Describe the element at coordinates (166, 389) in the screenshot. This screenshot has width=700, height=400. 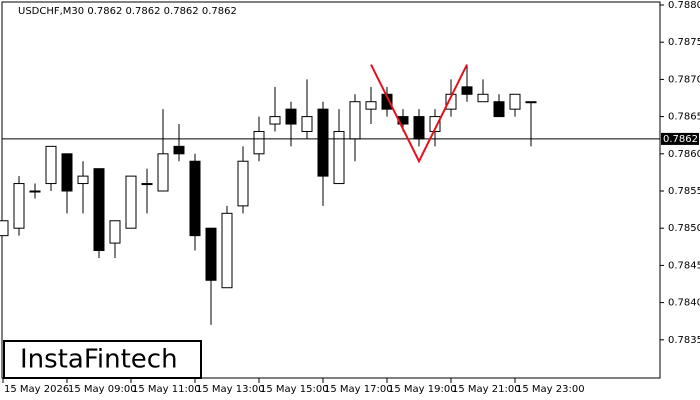
I see `x-tick-label: 15 May 11:00` at that location.